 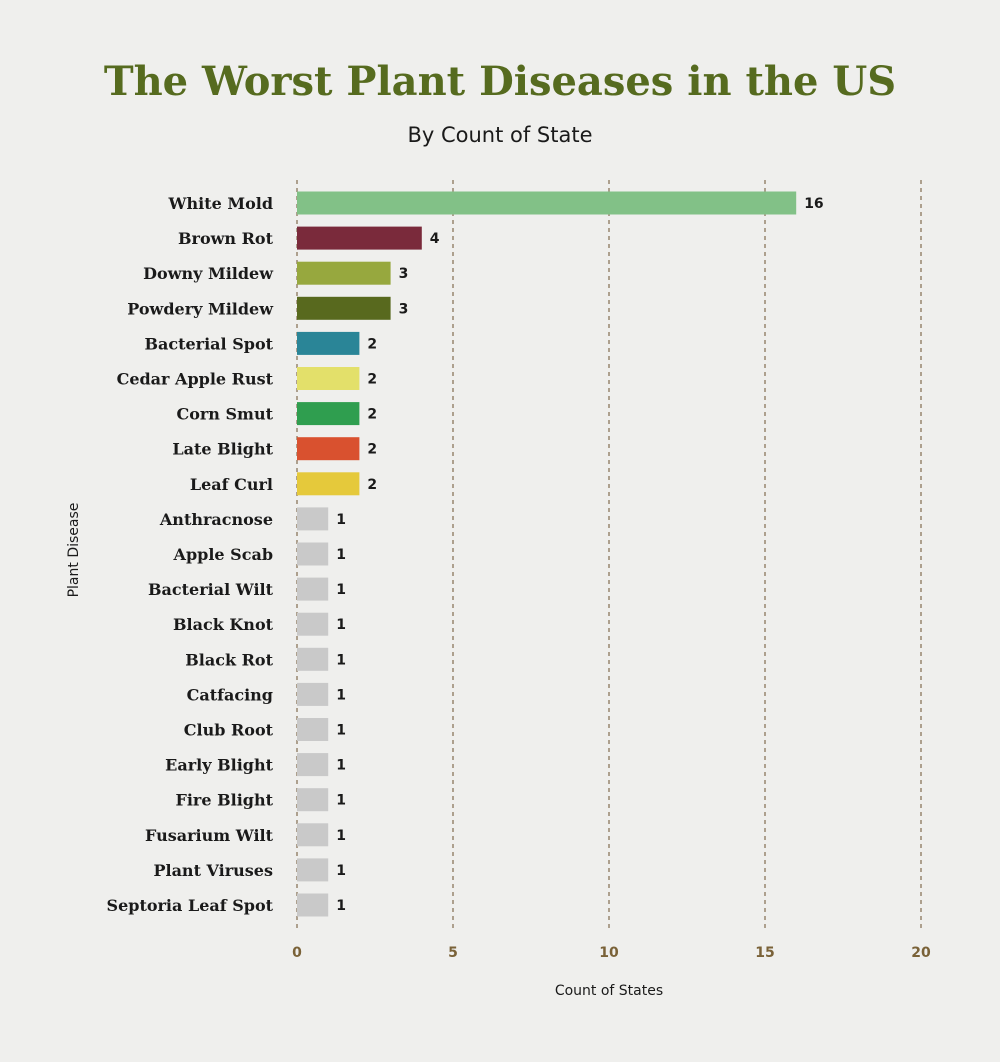 I want to click on x-tick-label: 0, so click(x=297, y=953).